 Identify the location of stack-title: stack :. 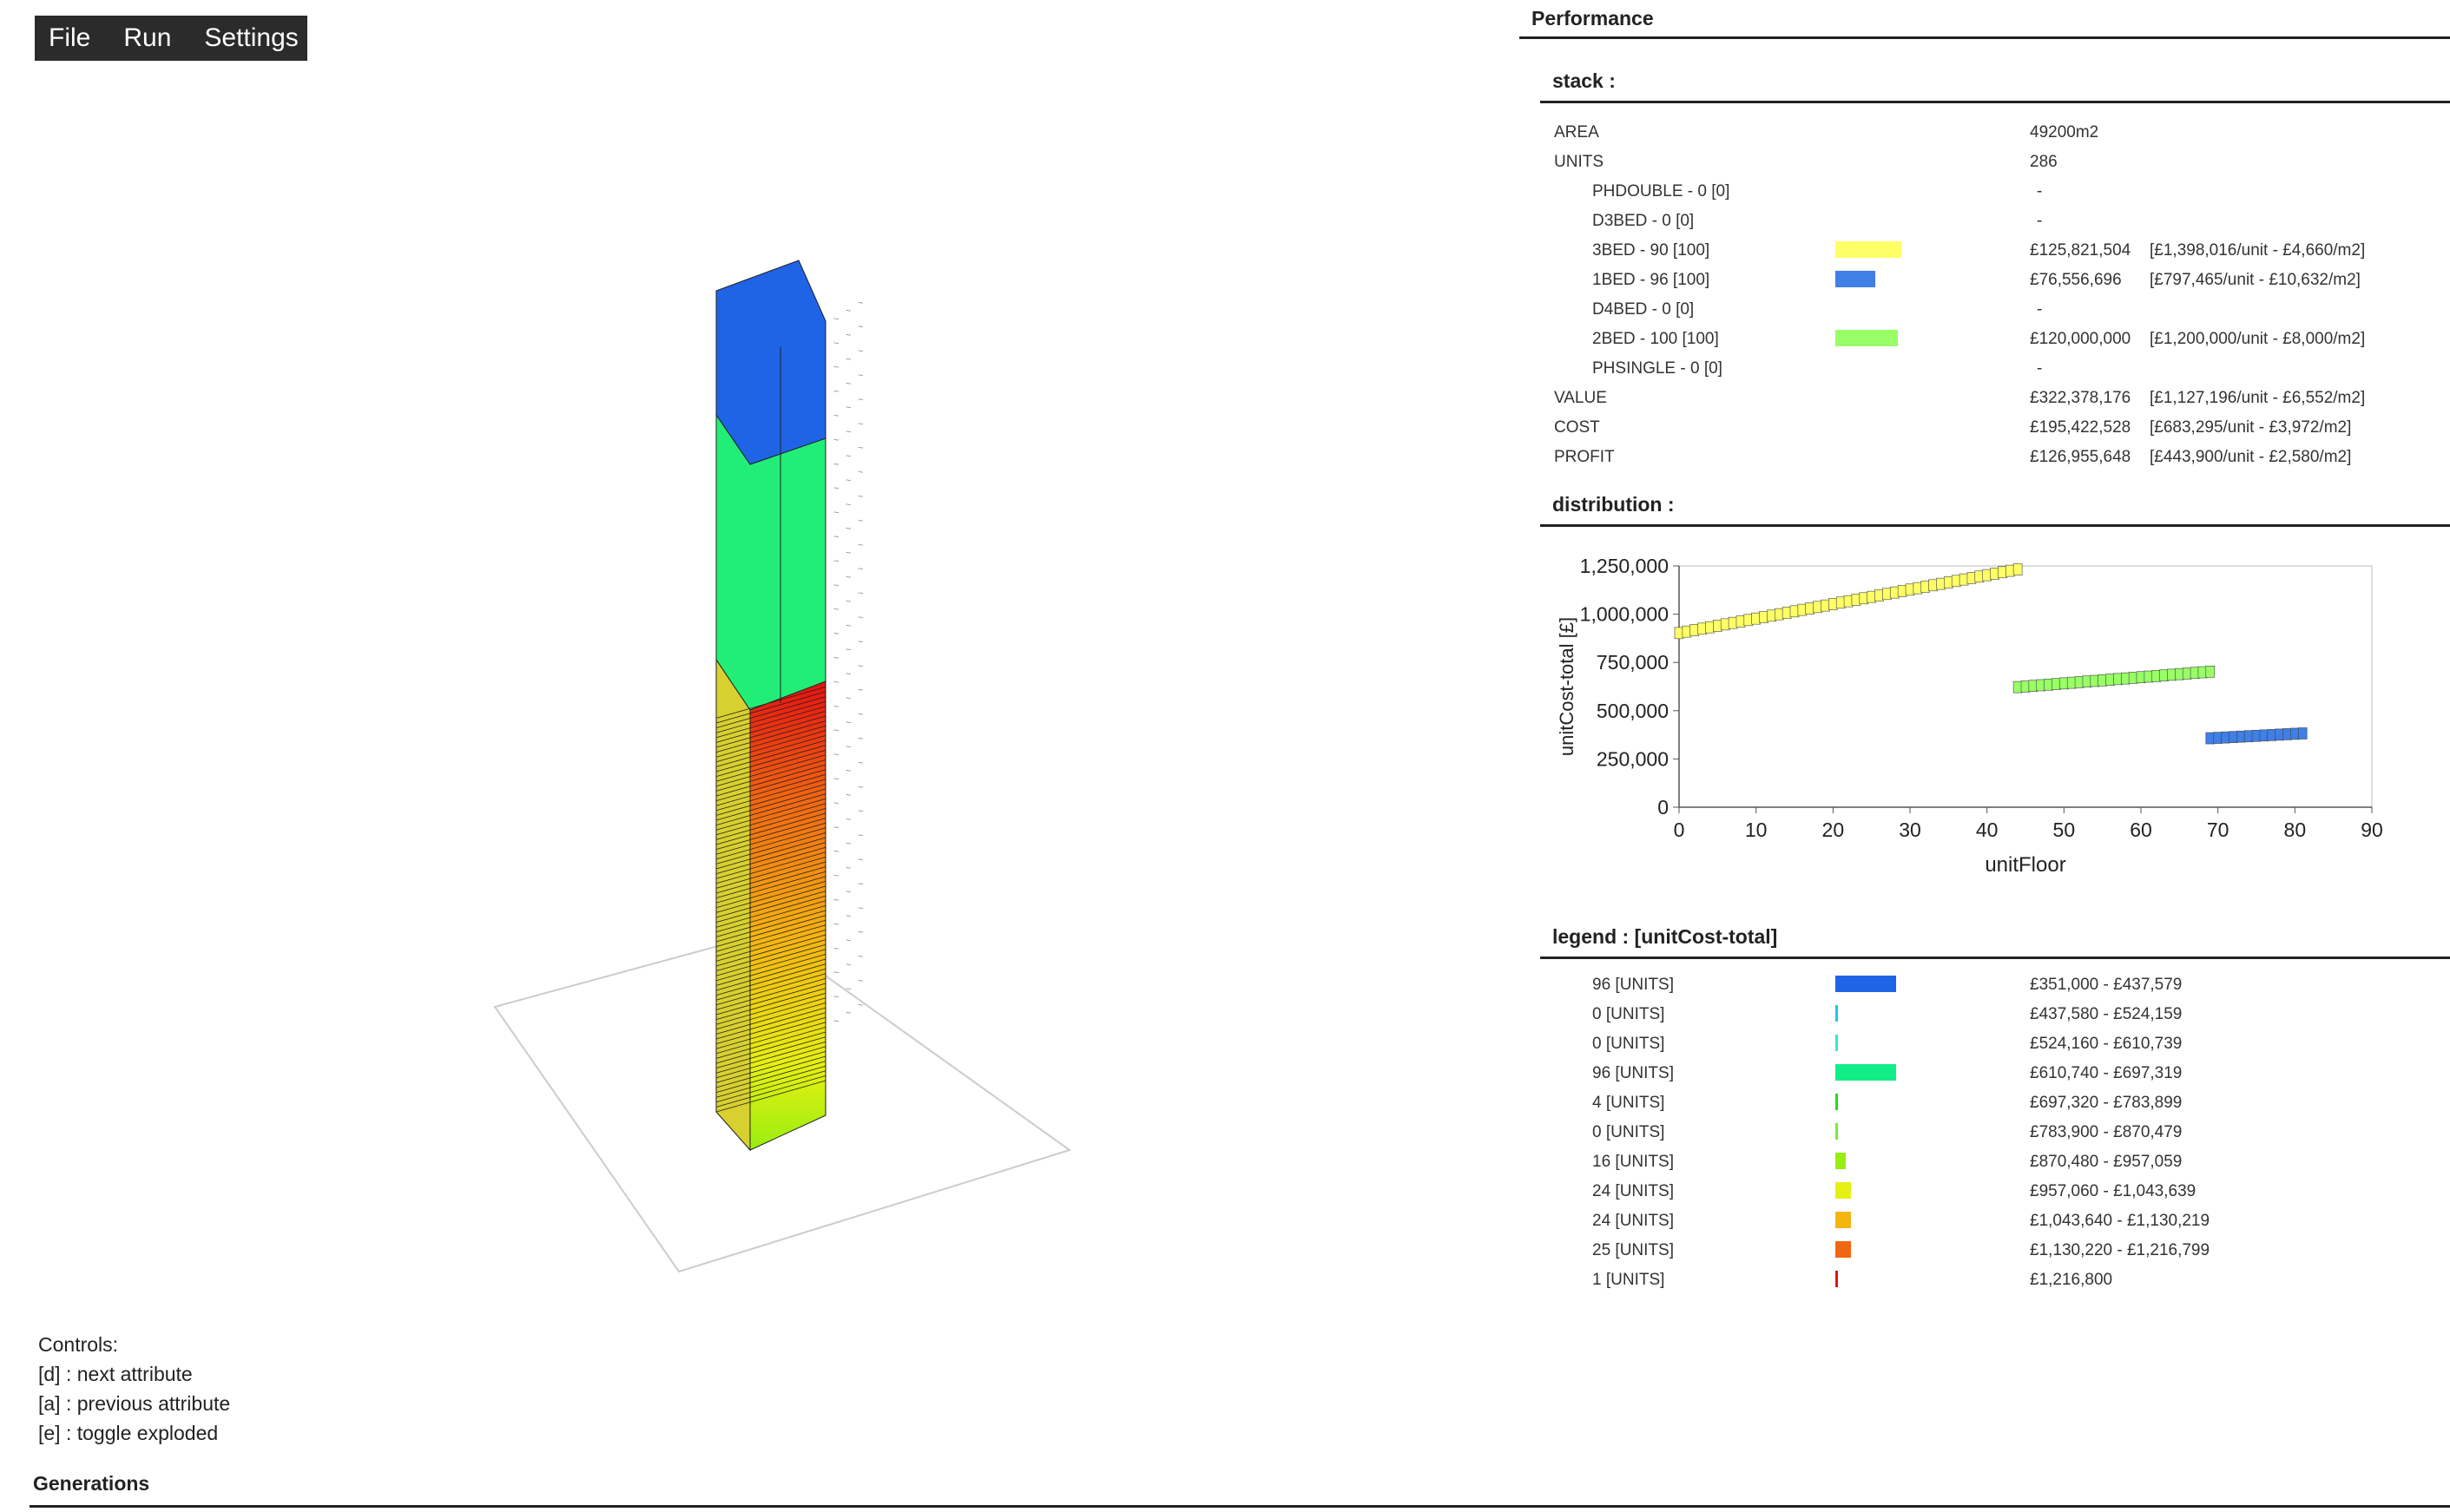
(1584, 80).